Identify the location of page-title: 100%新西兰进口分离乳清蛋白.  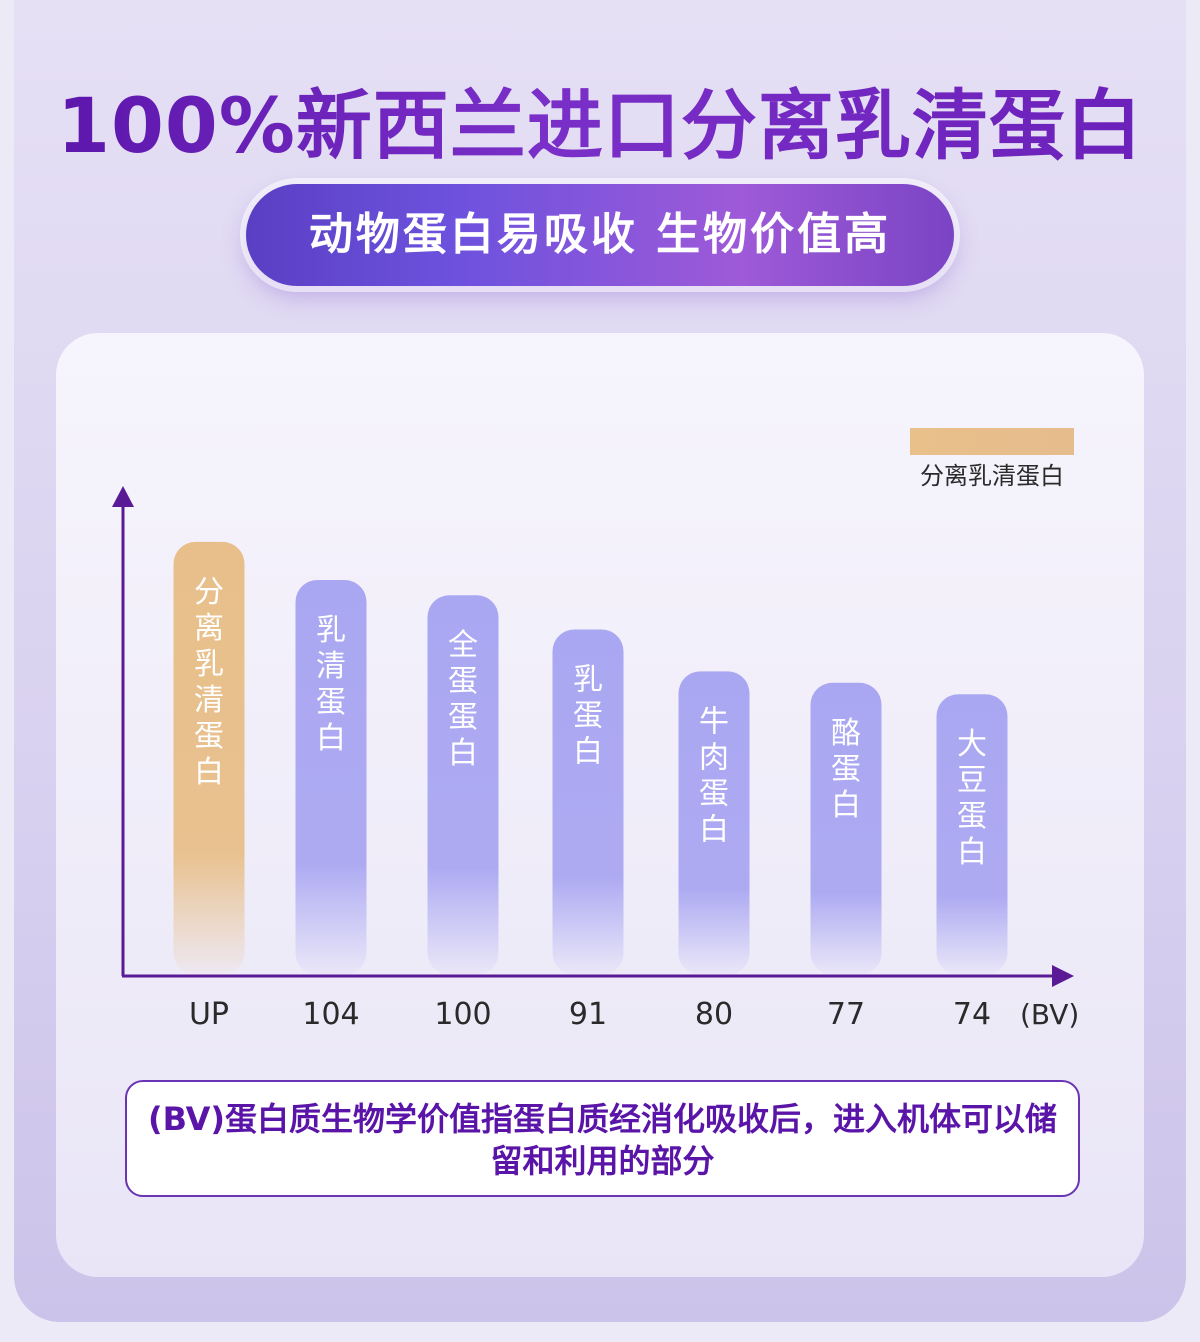
(600, 126).